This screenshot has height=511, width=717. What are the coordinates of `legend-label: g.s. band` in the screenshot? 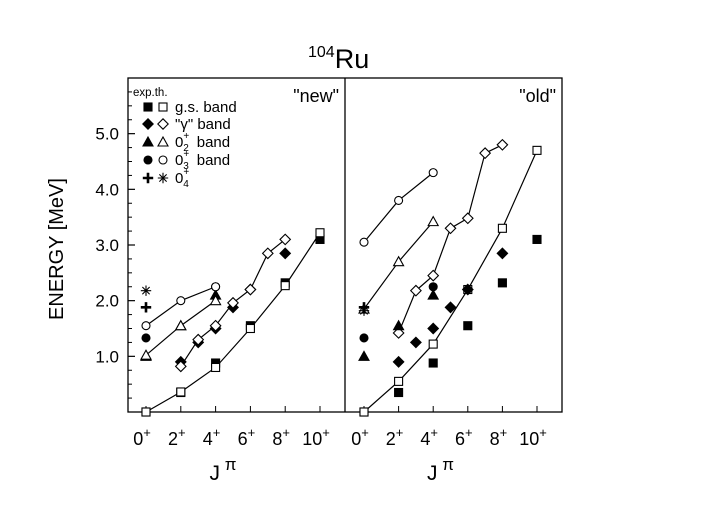 It's located at (206, 107).